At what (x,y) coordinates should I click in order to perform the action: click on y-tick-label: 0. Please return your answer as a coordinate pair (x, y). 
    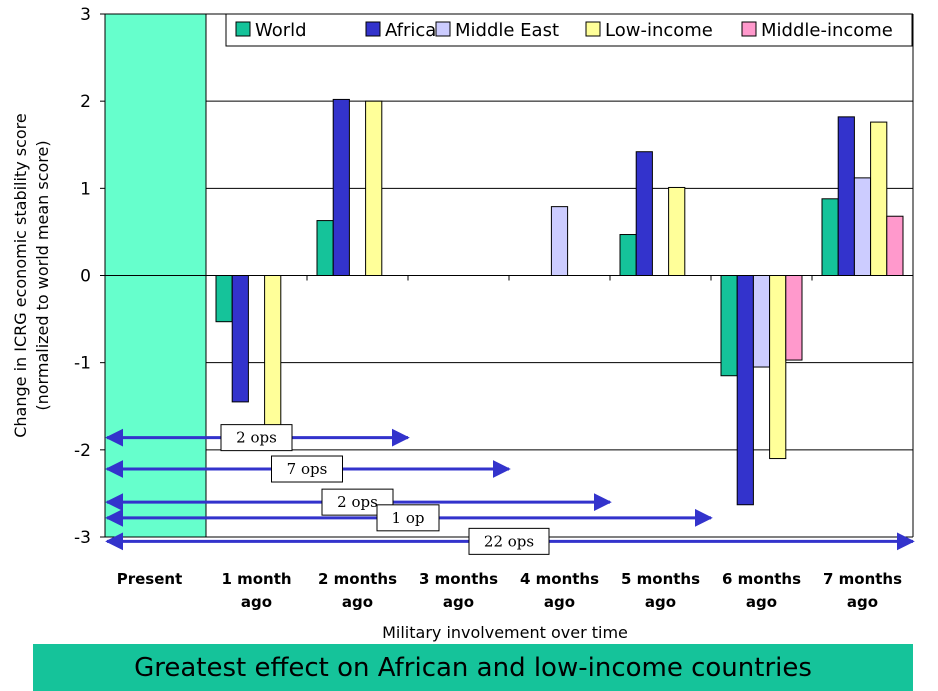
    Looking at the image, I should click on (85, 277).